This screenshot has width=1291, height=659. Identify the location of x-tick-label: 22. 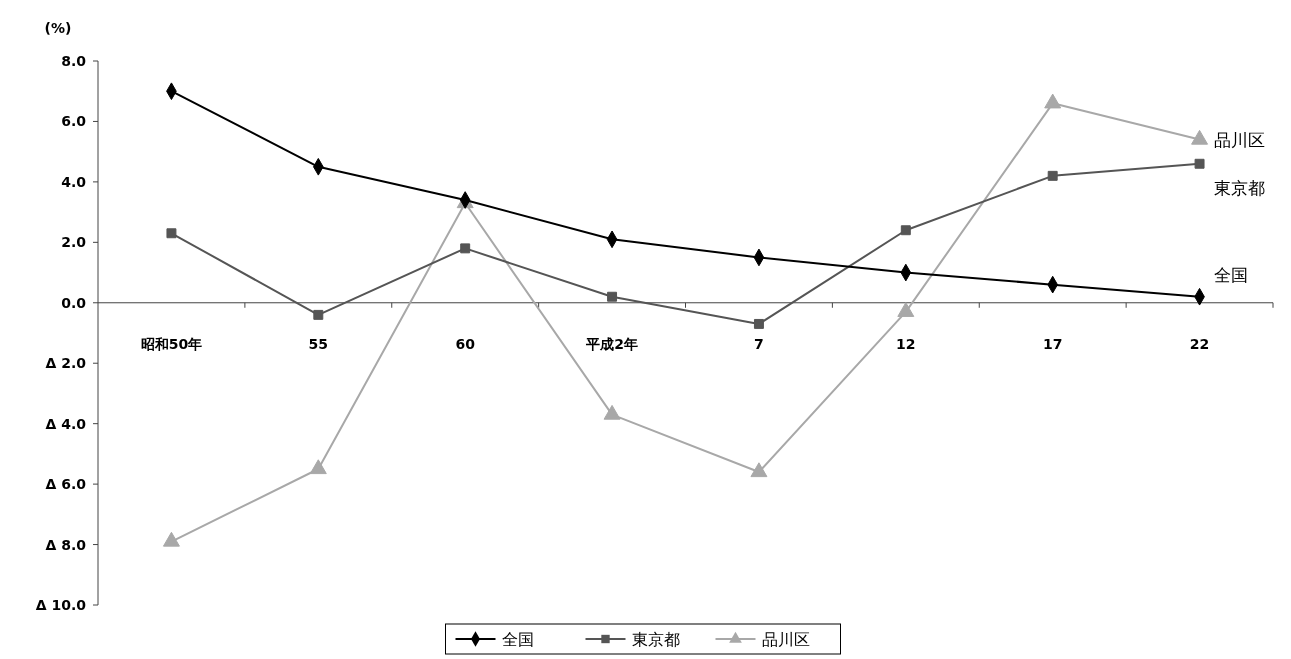
(1199, 343).